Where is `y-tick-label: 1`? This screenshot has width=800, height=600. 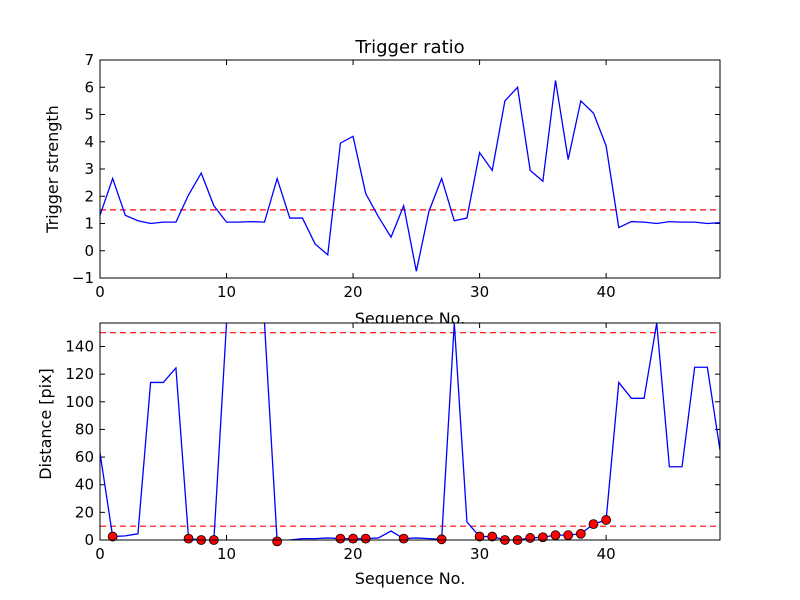
y-tick-label: 1 is located at coordinates (89, 224).